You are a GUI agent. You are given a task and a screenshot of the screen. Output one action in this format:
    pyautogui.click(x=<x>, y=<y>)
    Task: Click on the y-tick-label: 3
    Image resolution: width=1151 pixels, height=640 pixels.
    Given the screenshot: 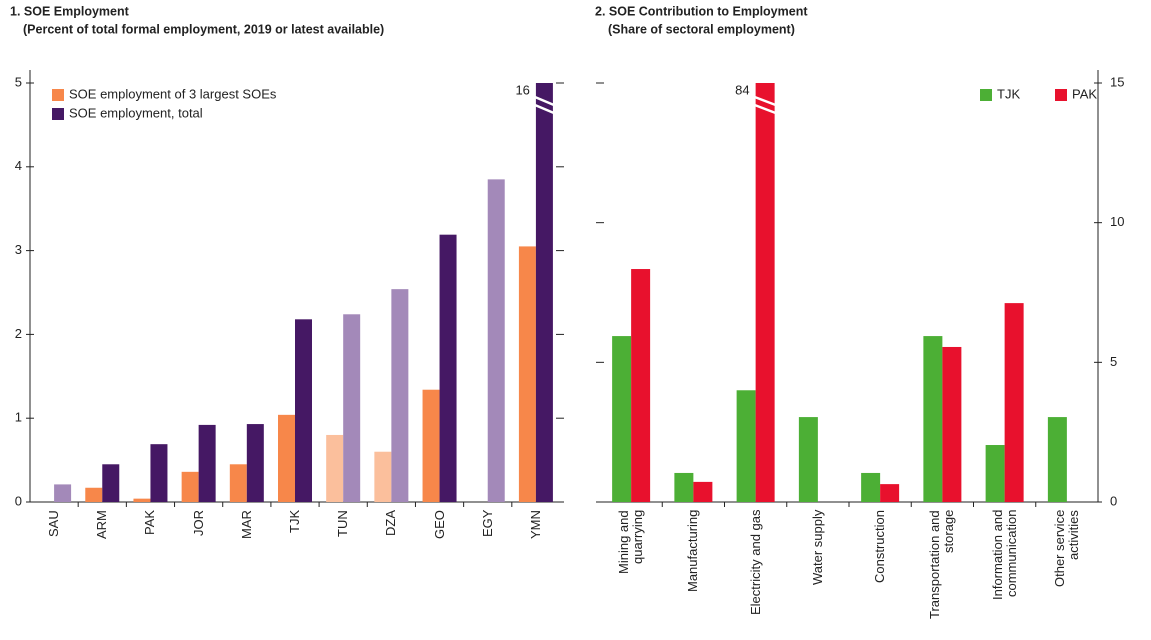 What is the action you would take?
    pyautogui.click(x=18, y=249)
    